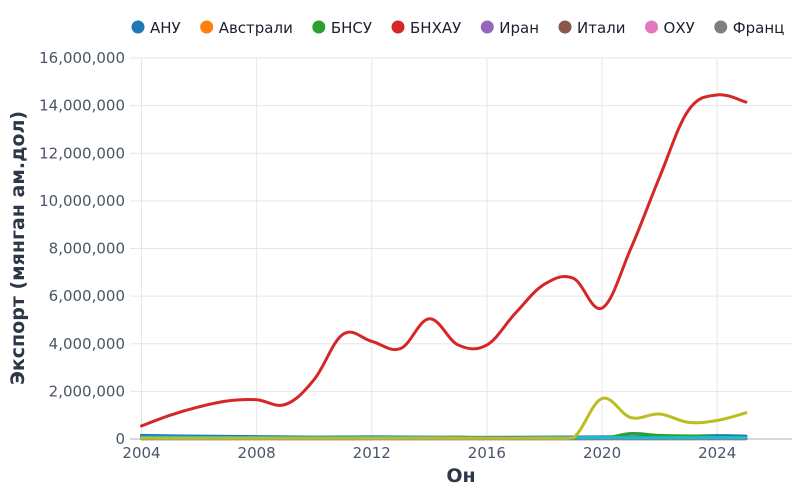 The width and height of the screenshot is (800, 500). I want to click on legend-label: БНХАУ, so click(435, 28).